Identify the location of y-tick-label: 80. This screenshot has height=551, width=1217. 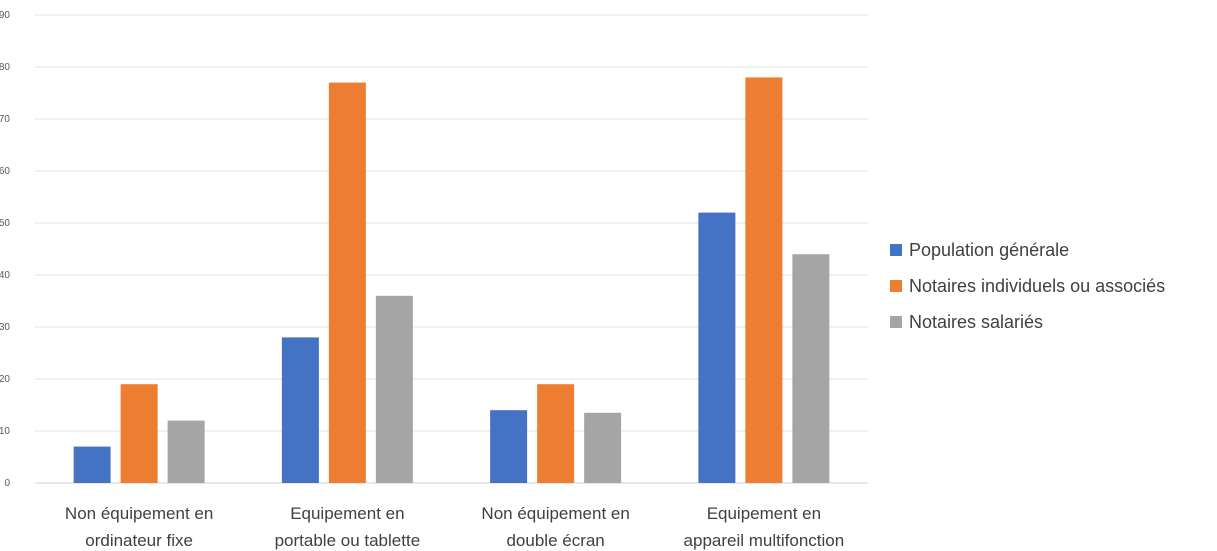
(5, 67).